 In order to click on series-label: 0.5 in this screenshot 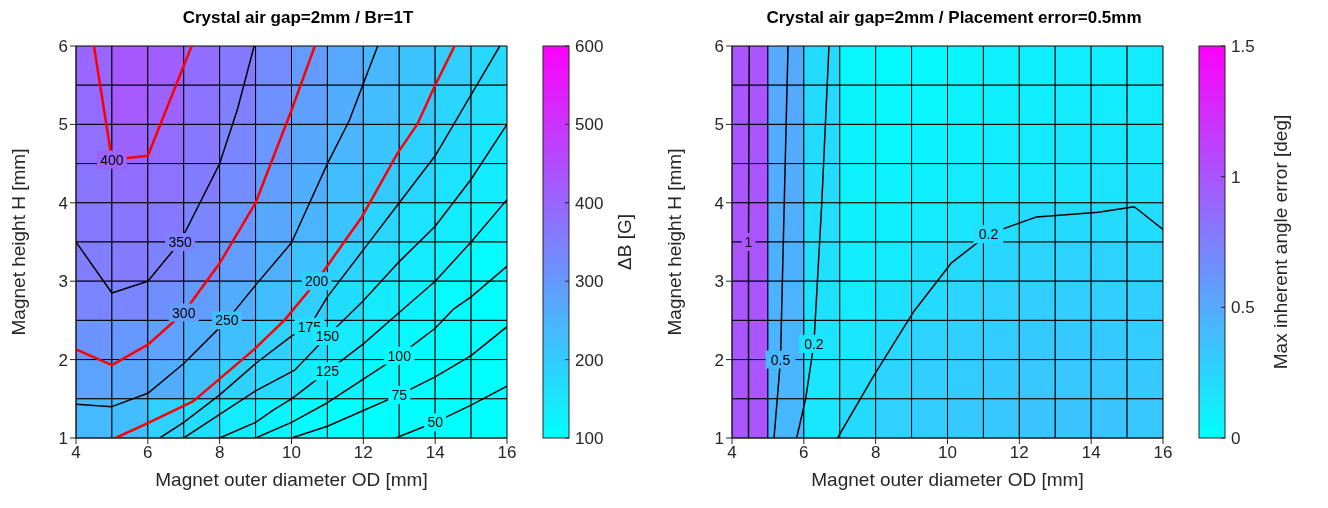, I will do `click(780, 359)`.